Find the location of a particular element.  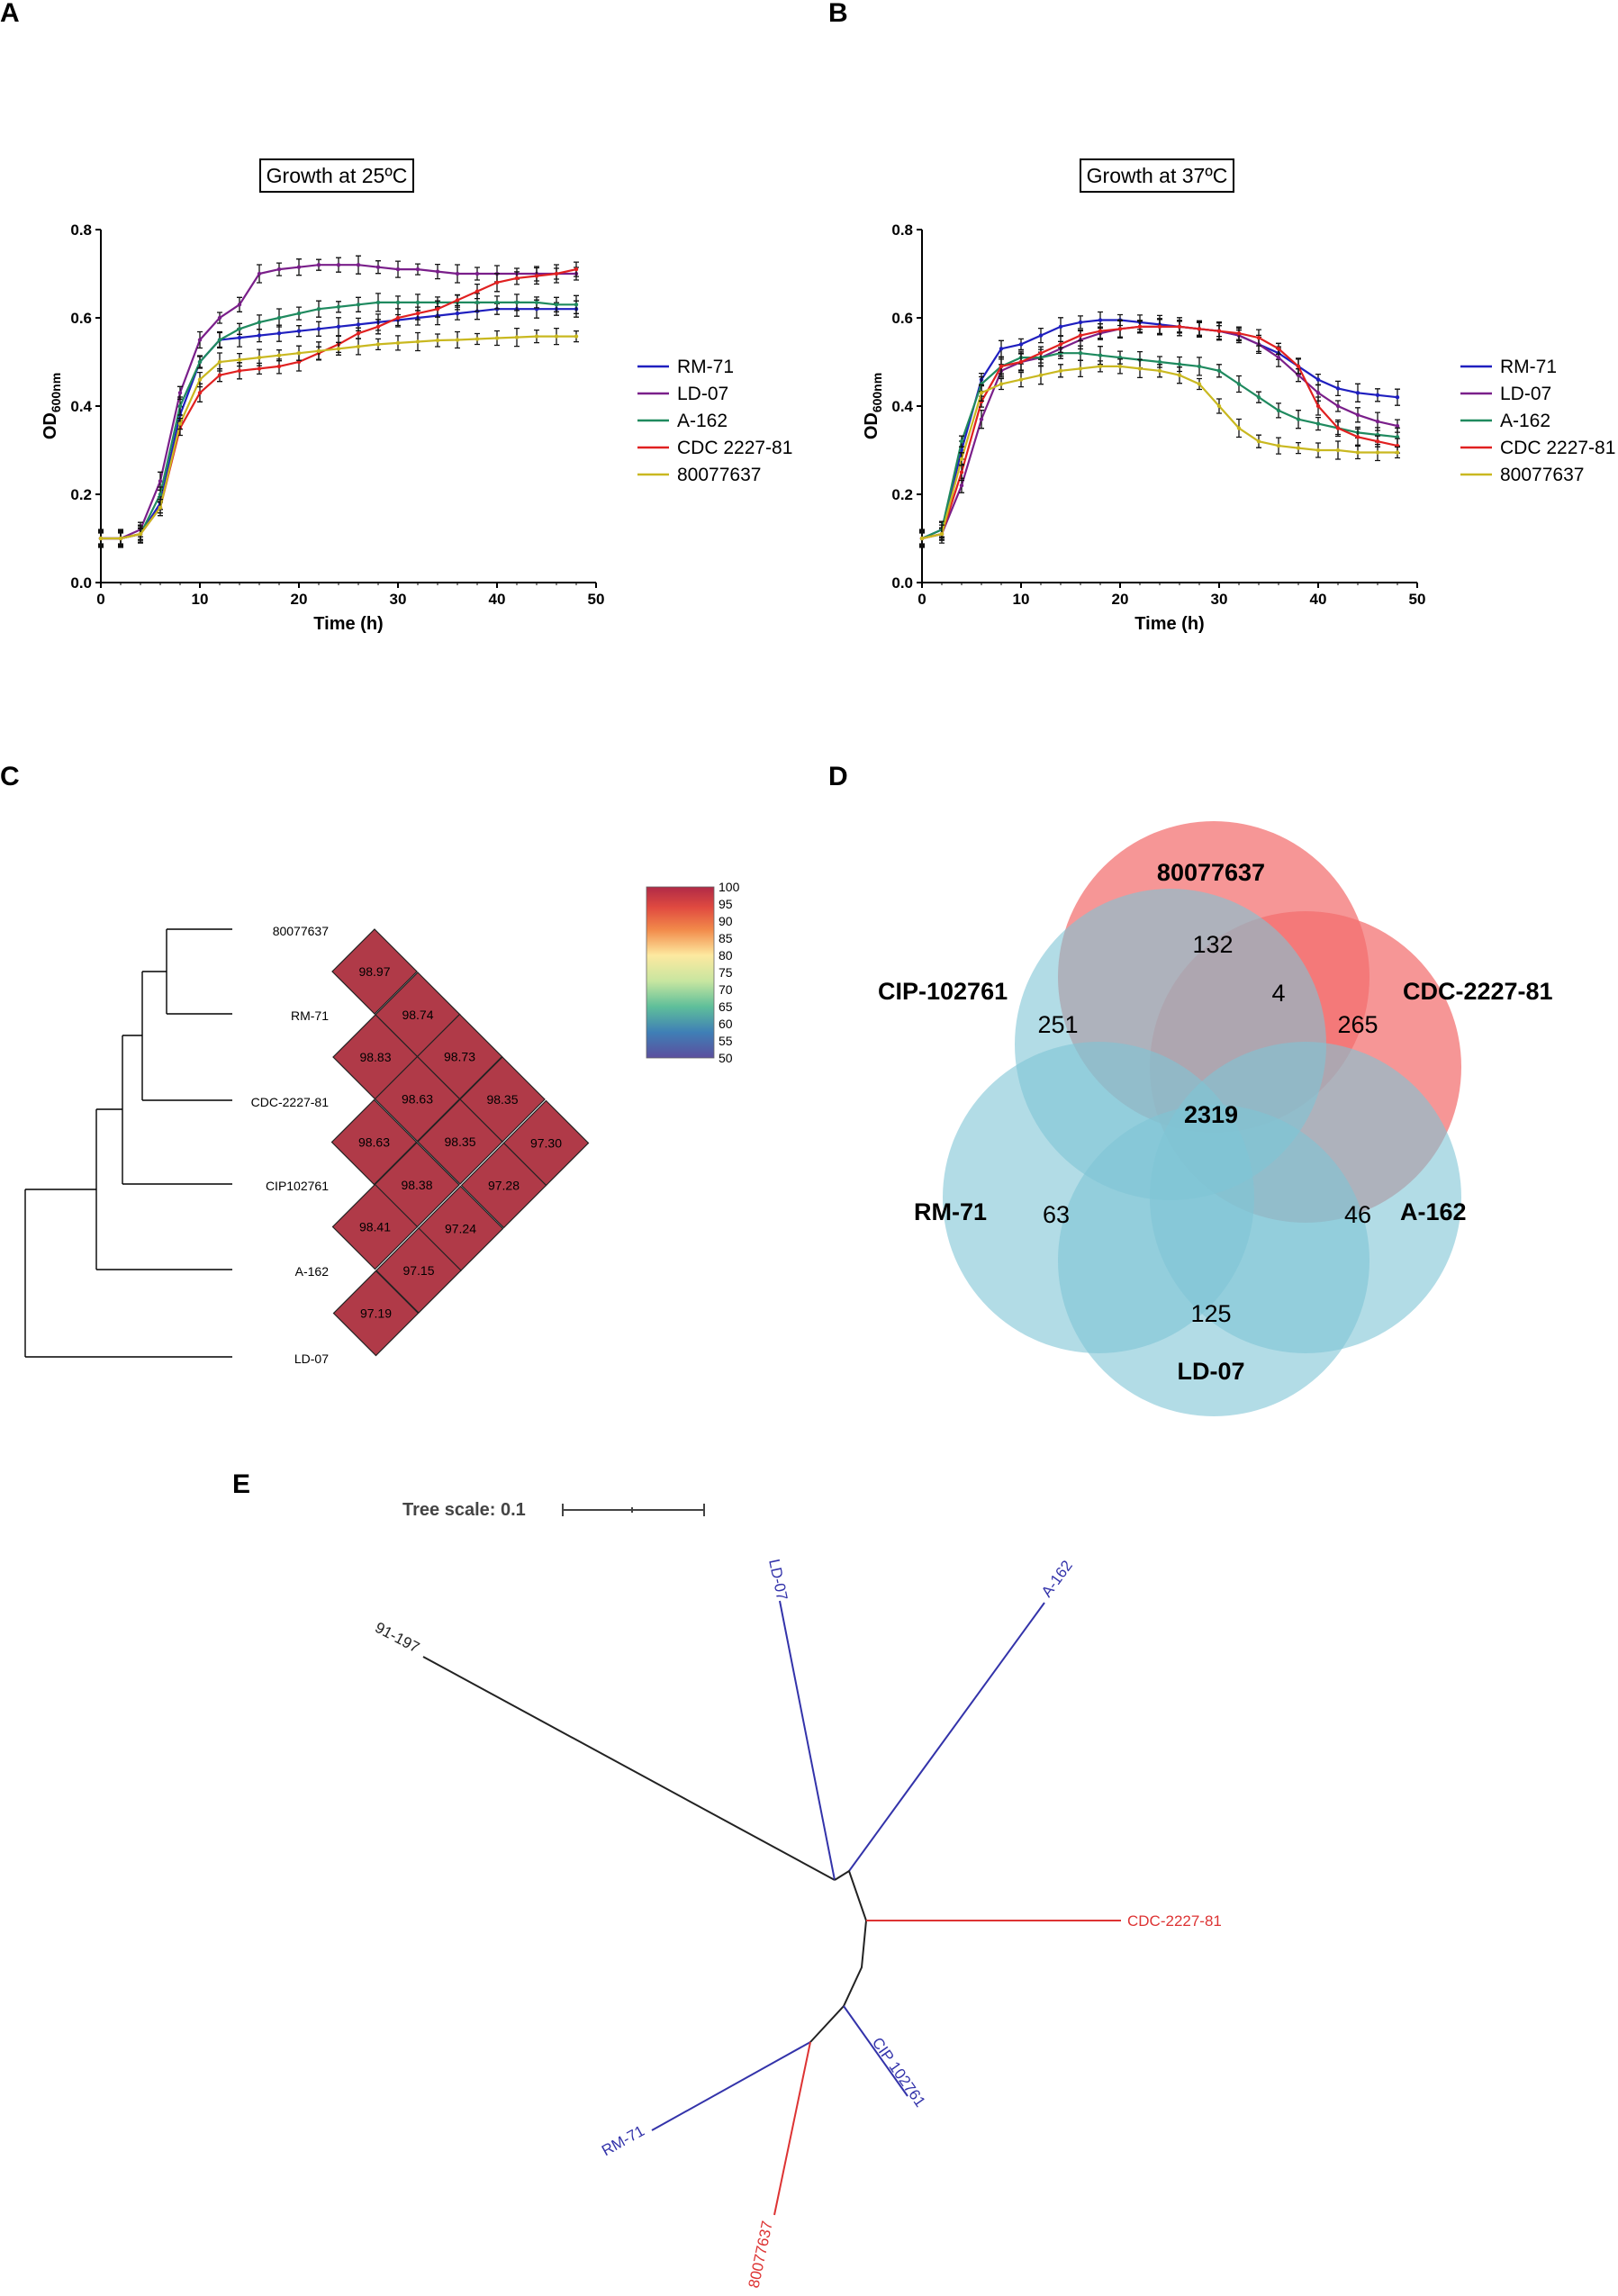

legend-label: 80077637 is located at coordinates (1542, 475).